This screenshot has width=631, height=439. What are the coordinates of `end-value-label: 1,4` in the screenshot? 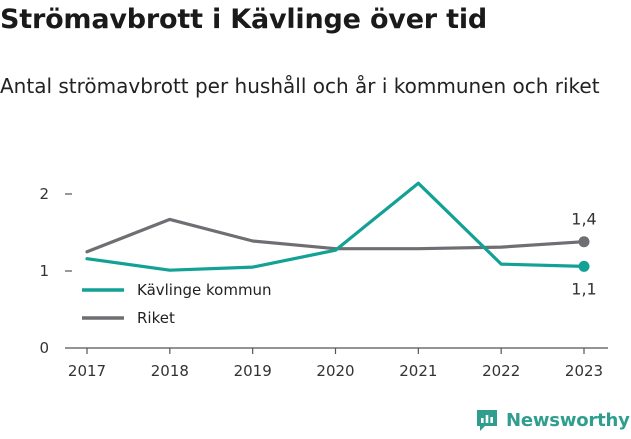 It's located at (583, 219).